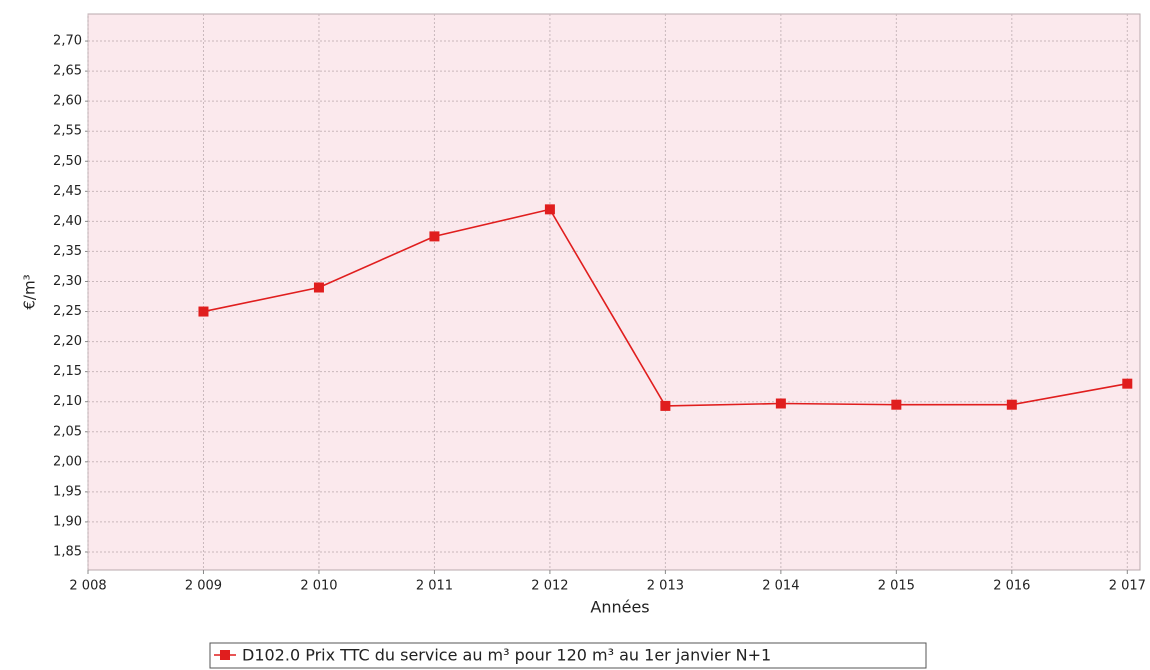 Image resolution: width=1150 pixels, height=670 pixels. I want to click on x-tick-label: 2 010, so click(318, 586).